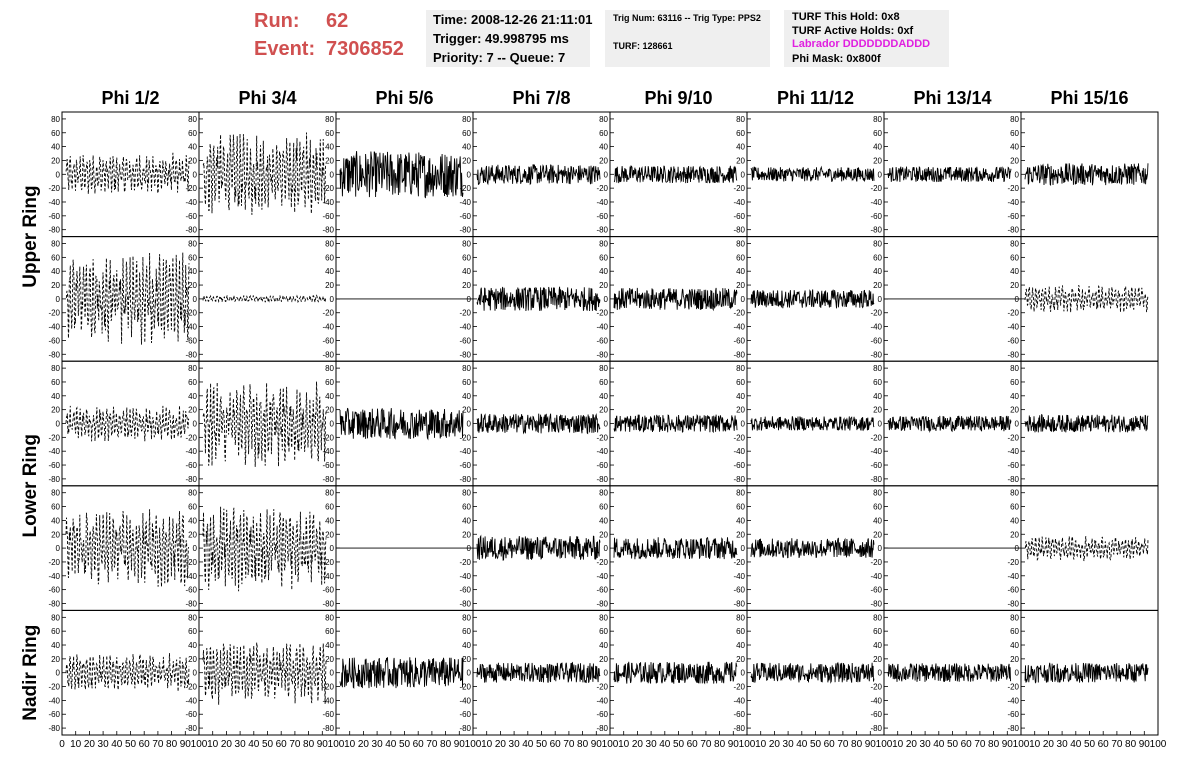 Image resolution: width=1196 pixels, height=772 pixels. What do you see at coordinates (815, 98) in the screenshot?
I see `column-header: Phi 11/12` at bounding box center [815, 98].